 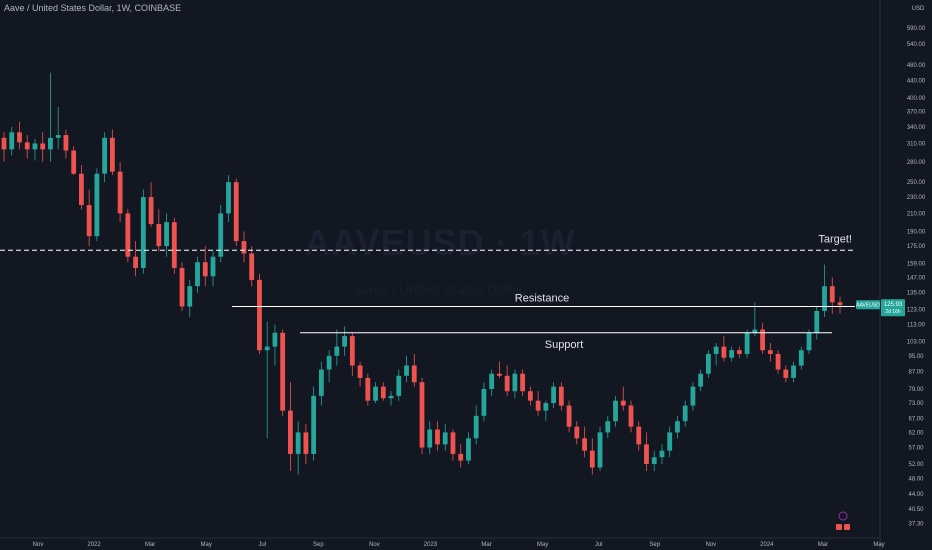 I want to click on y-tick-label: 540.00, so click(x=916, y=45).